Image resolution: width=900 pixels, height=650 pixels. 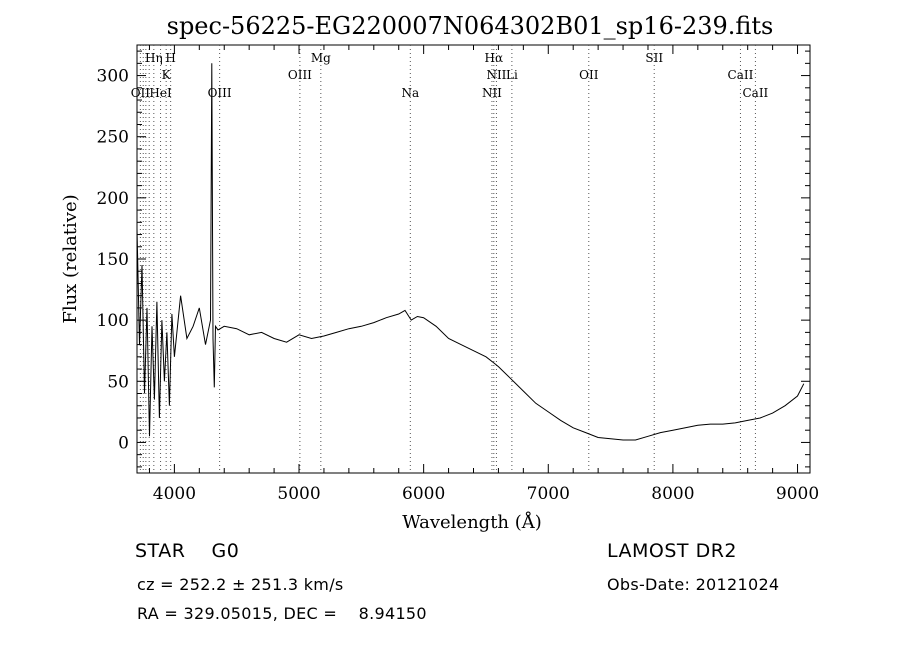 I want to click on y-tick-label: 250, so click(x=113, y=138).